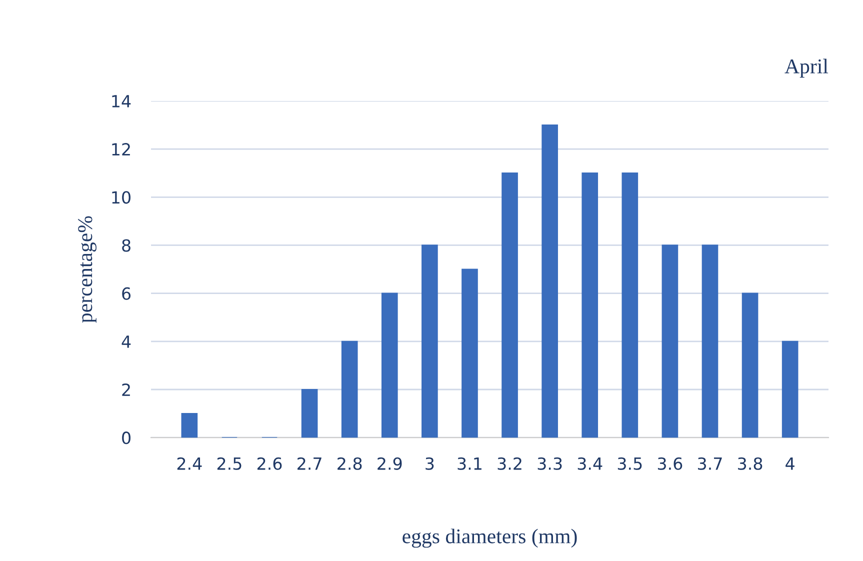  What do you see at coordinates (750, 463) in the screenshot?
I see `x-tick-label: 3.8` at bounding box center [750, 463].